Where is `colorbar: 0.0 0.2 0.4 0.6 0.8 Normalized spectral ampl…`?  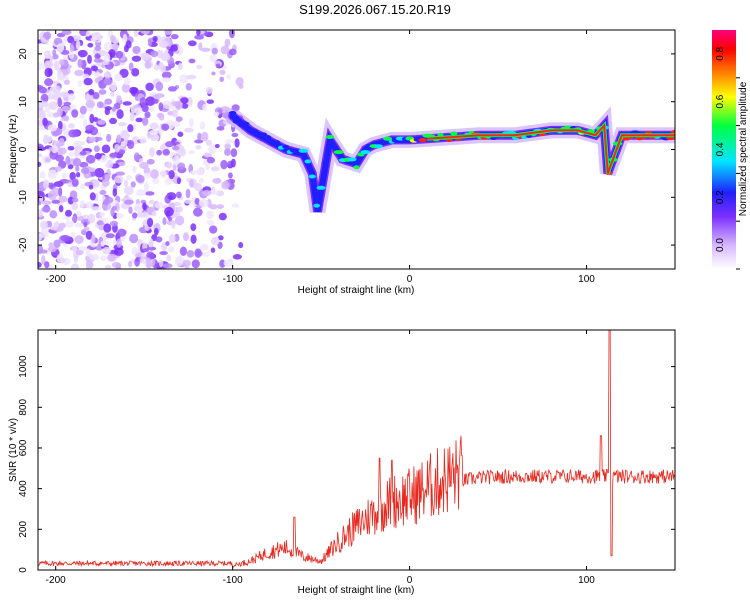
colorbar: 0.0 0.2 0.4 0.6 0.8 Normalized spectral ampl… is located at coordinates (730, 150).